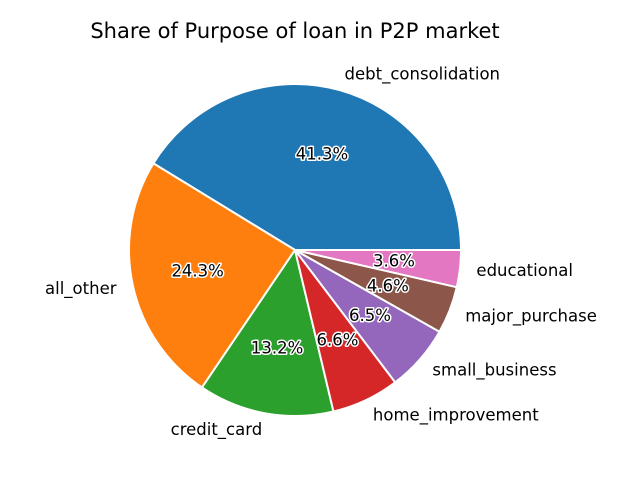  What do you see at coordinates (217, 430) in the screenshot?
I see `category-label-credit-card: credit_card` at bounding box center [217, 430].